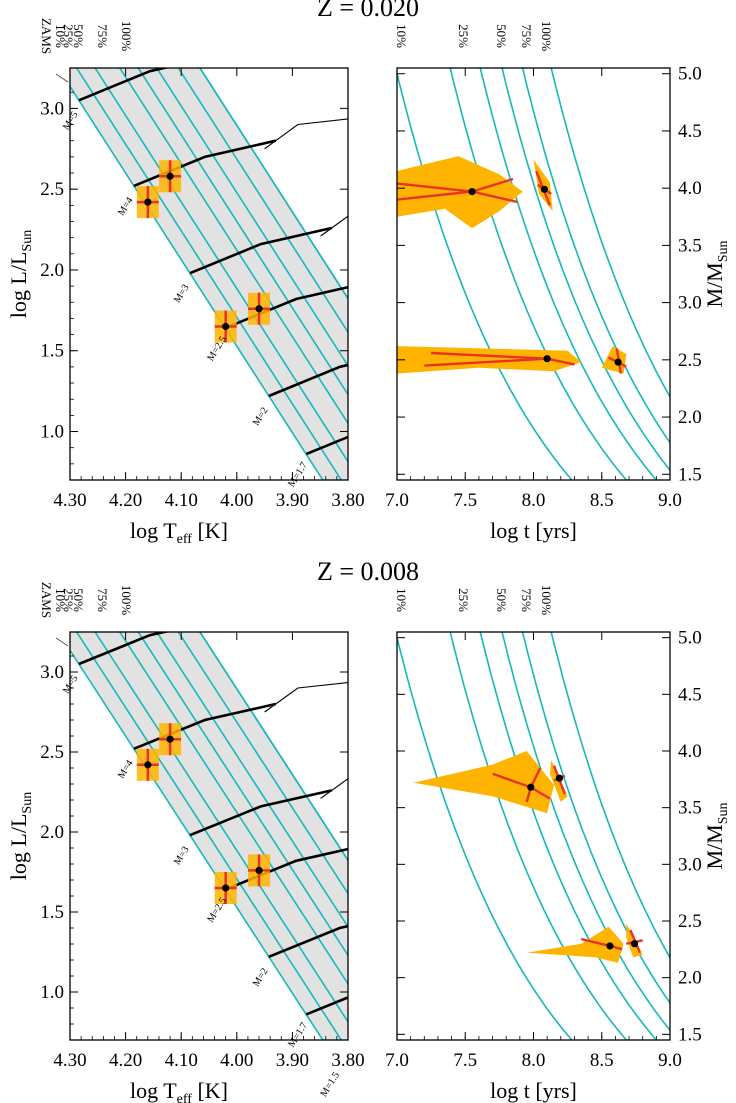  I want to click on x-axis-label: log Teff [K], so click(179, 532).